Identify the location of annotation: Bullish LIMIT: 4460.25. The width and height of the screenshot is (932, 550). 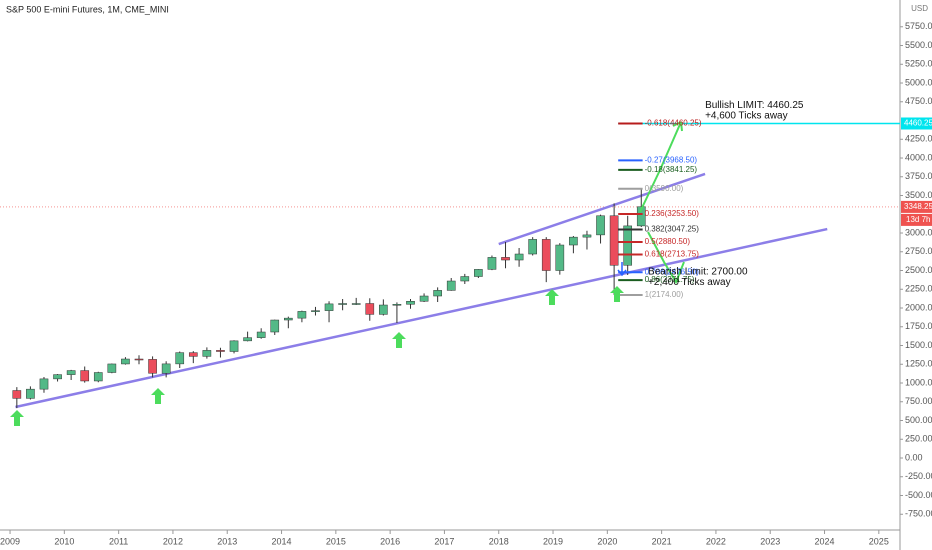
(754, 105).